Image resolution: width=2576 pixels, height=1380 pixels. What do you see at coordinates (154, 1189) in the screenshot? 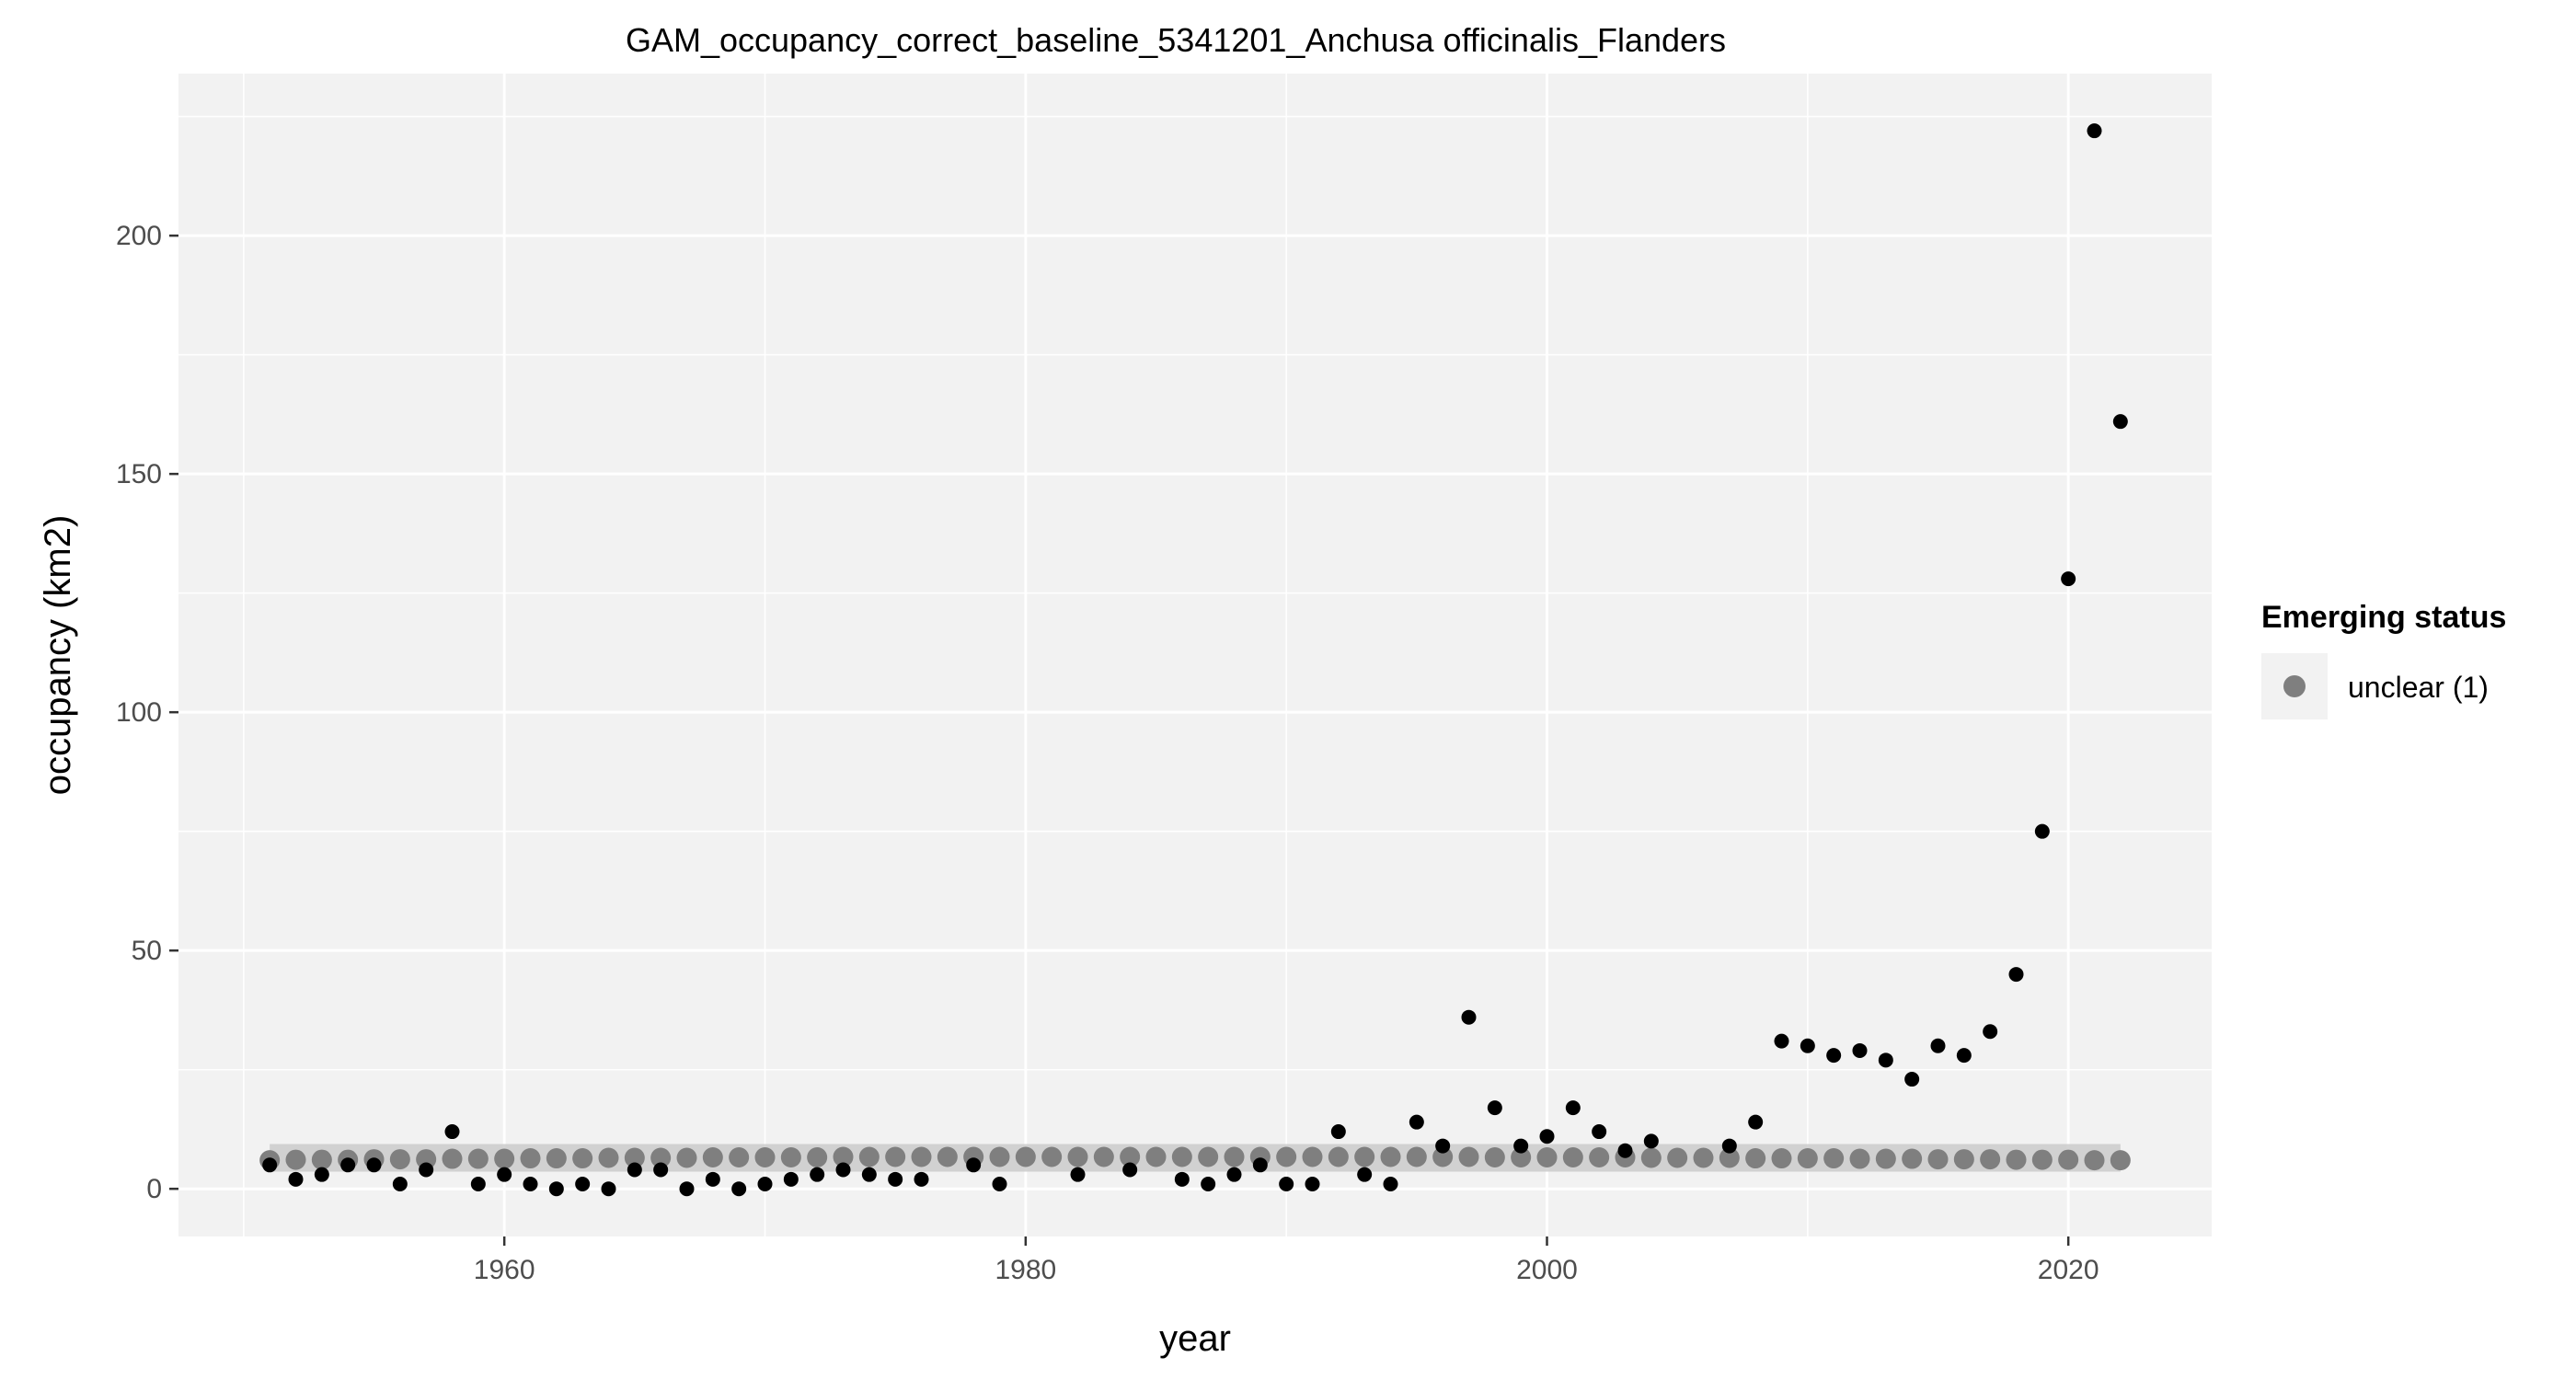
I see `y-tick-label: 0` at bounding box center [154, 1189].